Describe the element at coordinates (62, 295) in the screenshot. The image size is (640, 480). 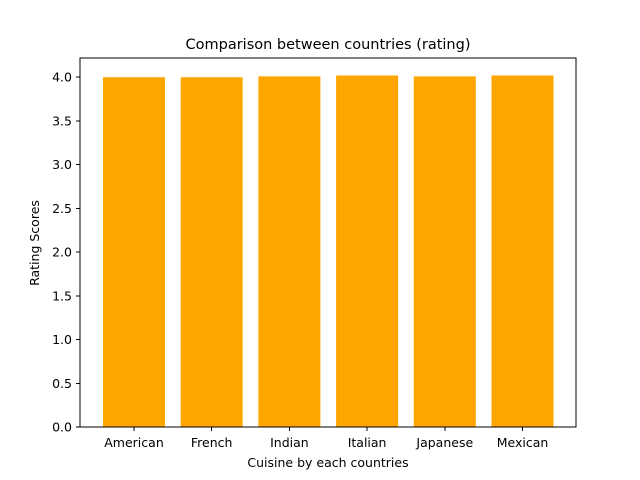
I see `y-tick-label: 1.5` at that location.